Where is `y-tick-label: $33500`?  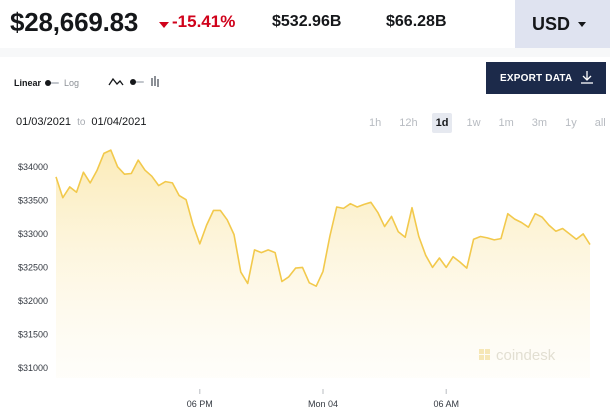
y-tick-label: $33500 is located at coordinates (33, 200).